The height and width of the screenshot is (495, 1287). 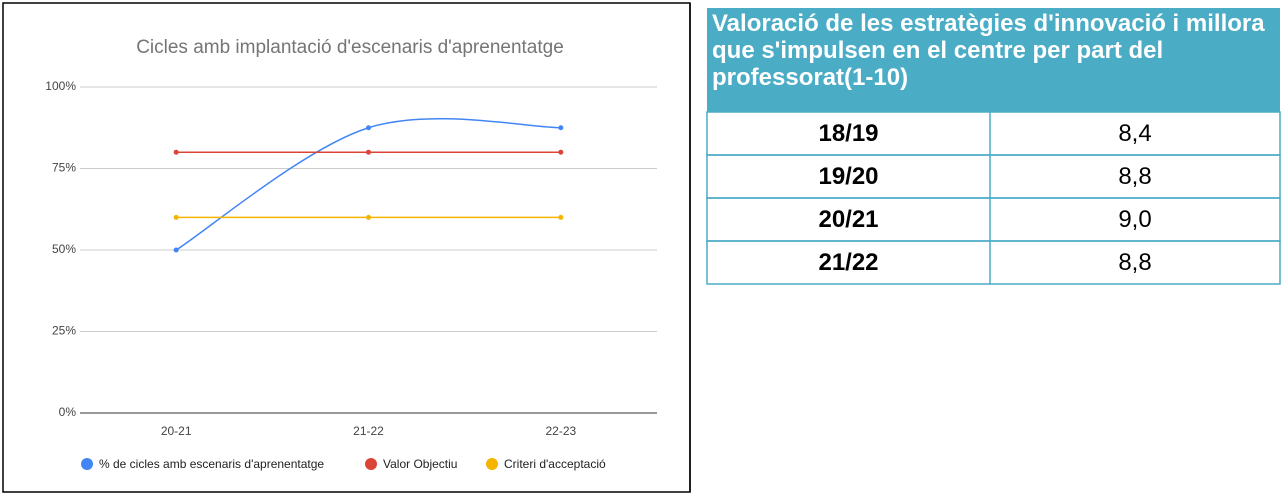 What do you see at coordinates (211, 464) in the screenshot?
I see `legend-label: % de cicles amb escenaris d'aprenentatge` at bounding box center [211, 464].